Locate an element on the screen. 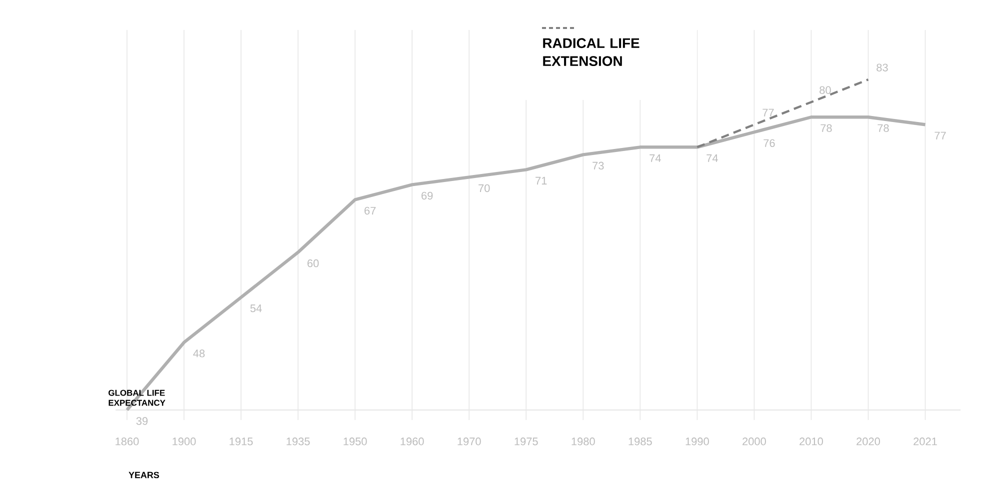  x-tick-label: 1860 is located at coordinates (127, 442).